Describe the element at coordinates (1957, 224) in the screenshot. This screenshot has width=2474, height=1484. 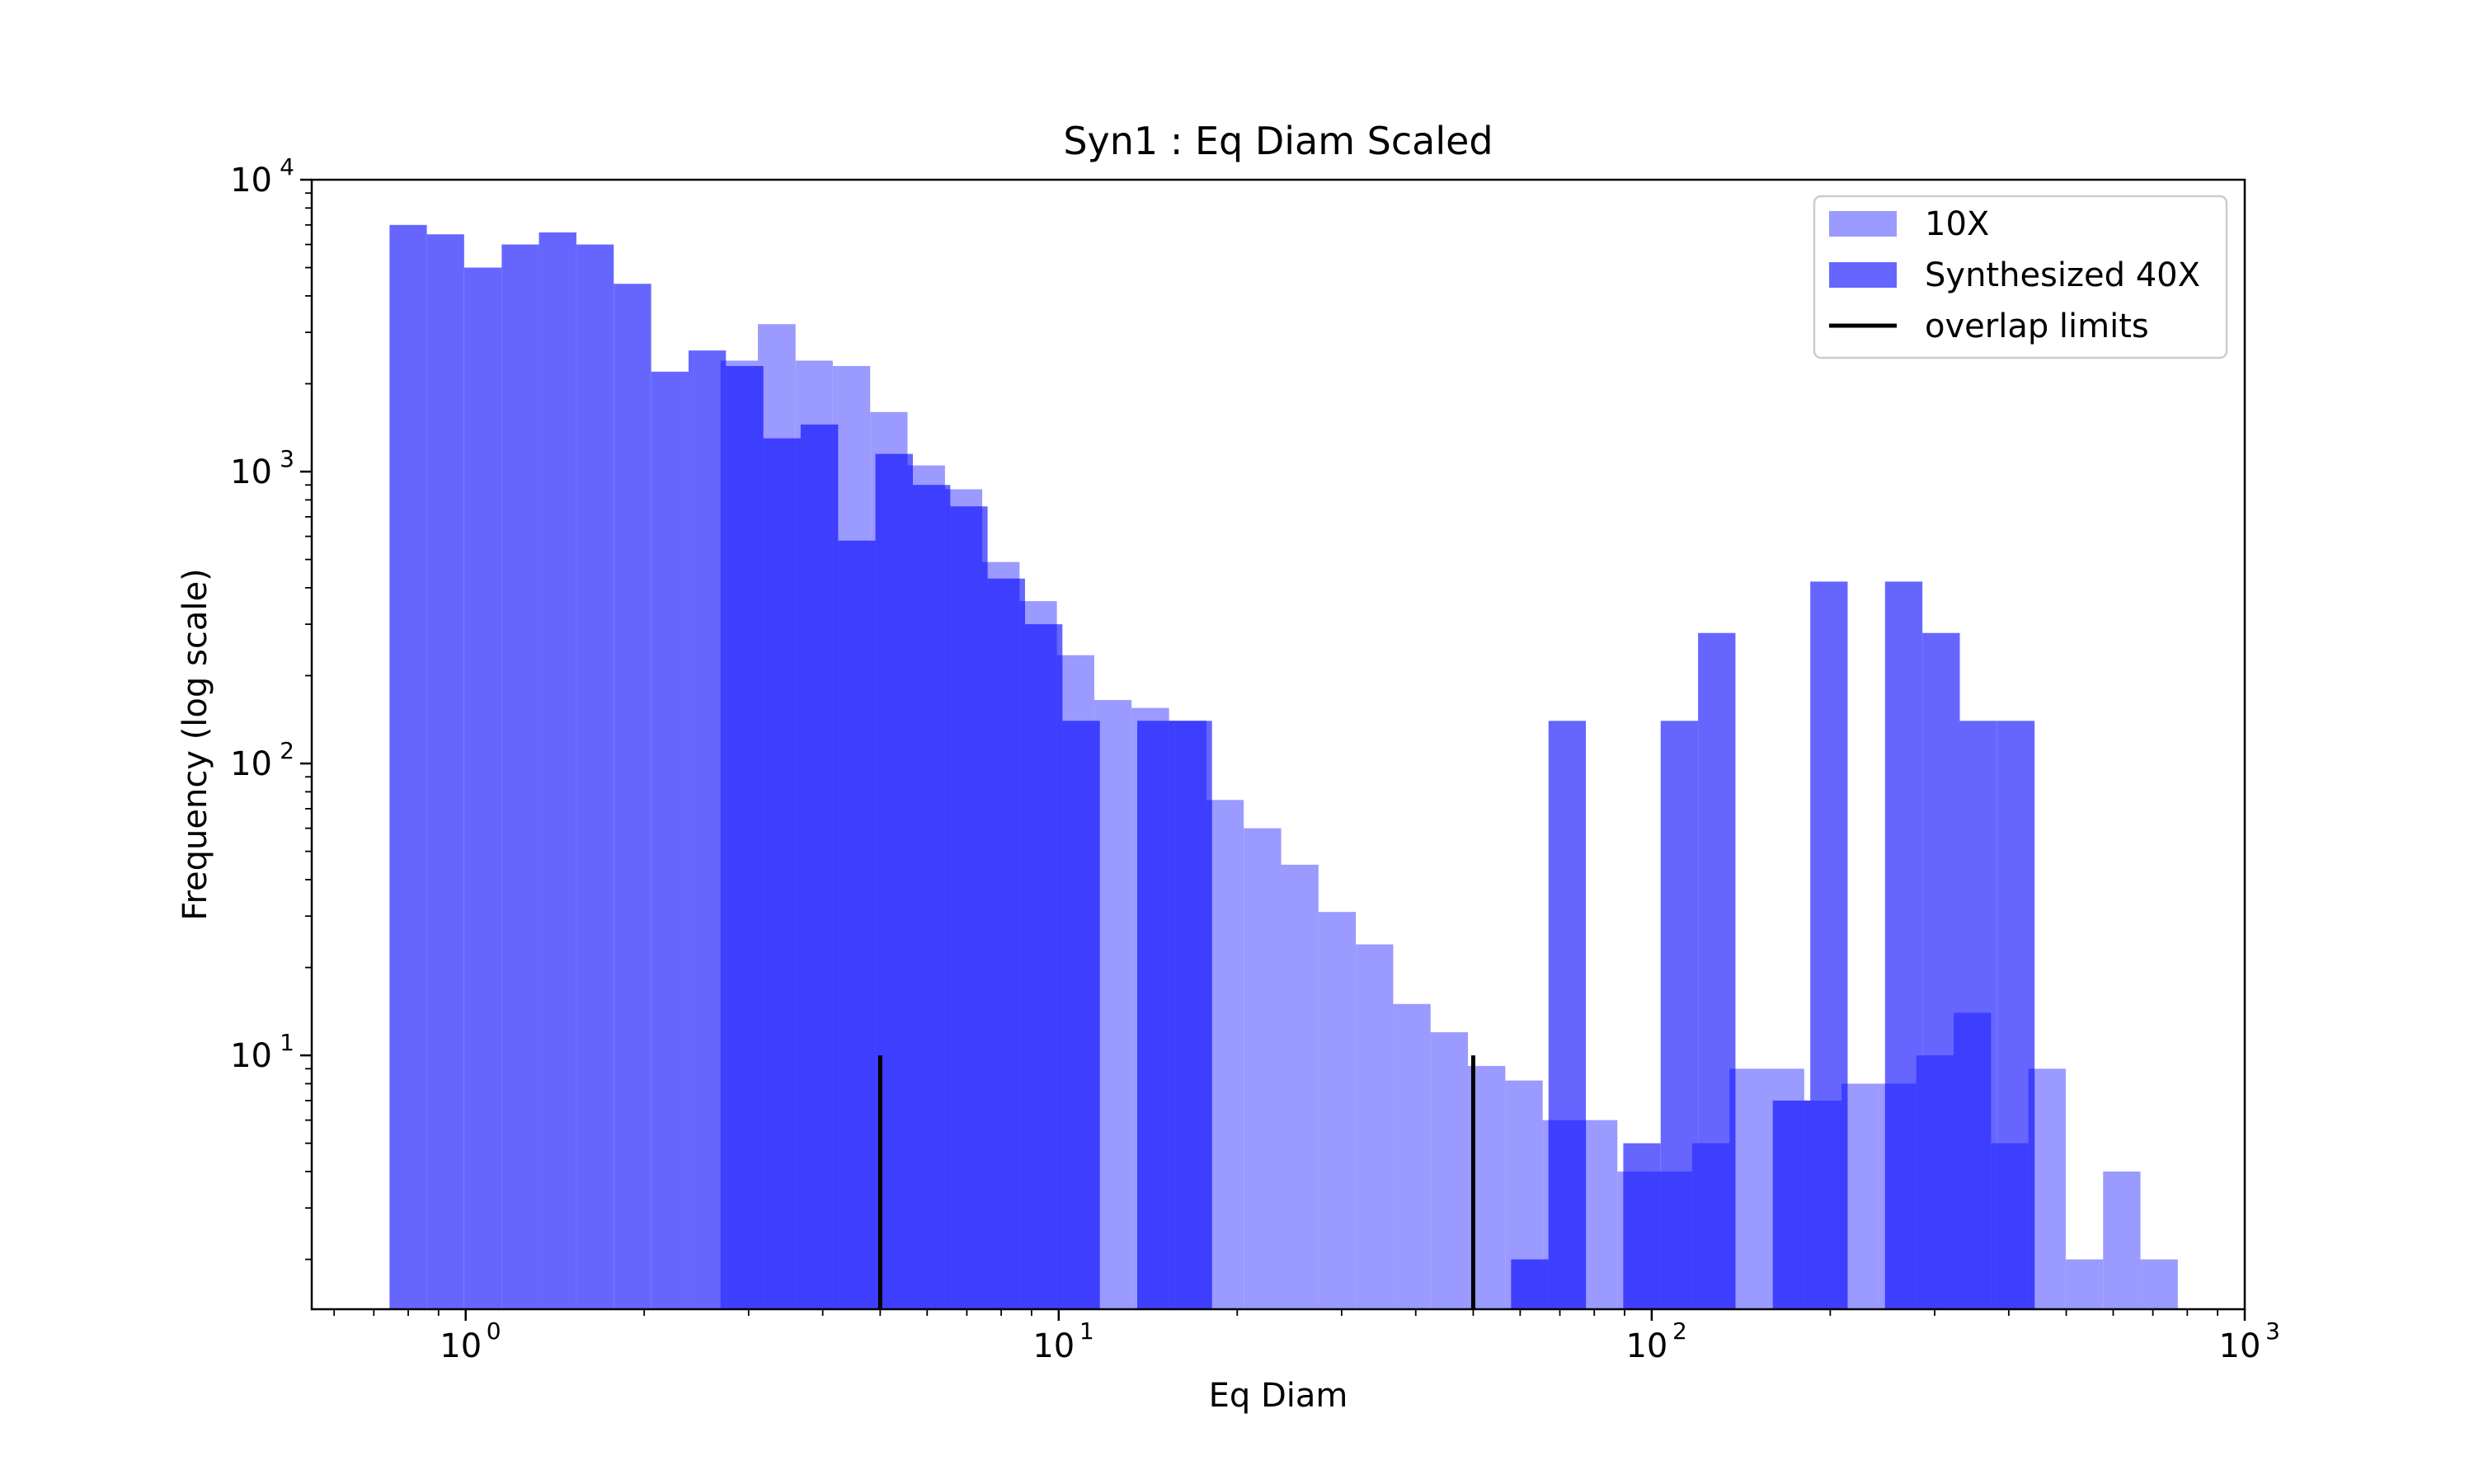
I see `legend-label-10x: 10X` at that location.